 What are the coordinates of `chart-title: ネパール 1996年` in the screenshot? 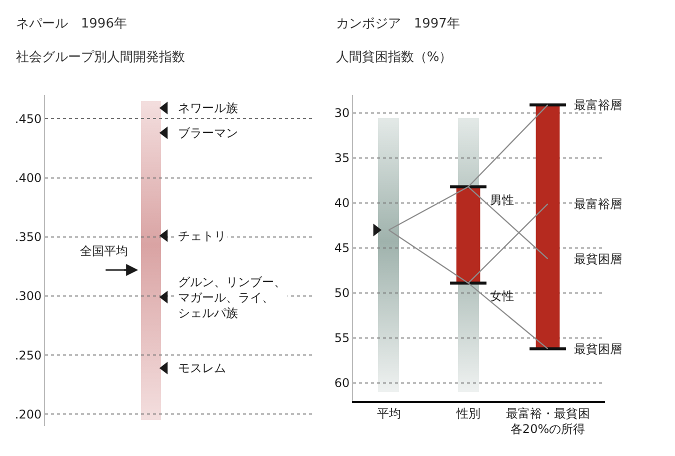 It's located at (71, 24).